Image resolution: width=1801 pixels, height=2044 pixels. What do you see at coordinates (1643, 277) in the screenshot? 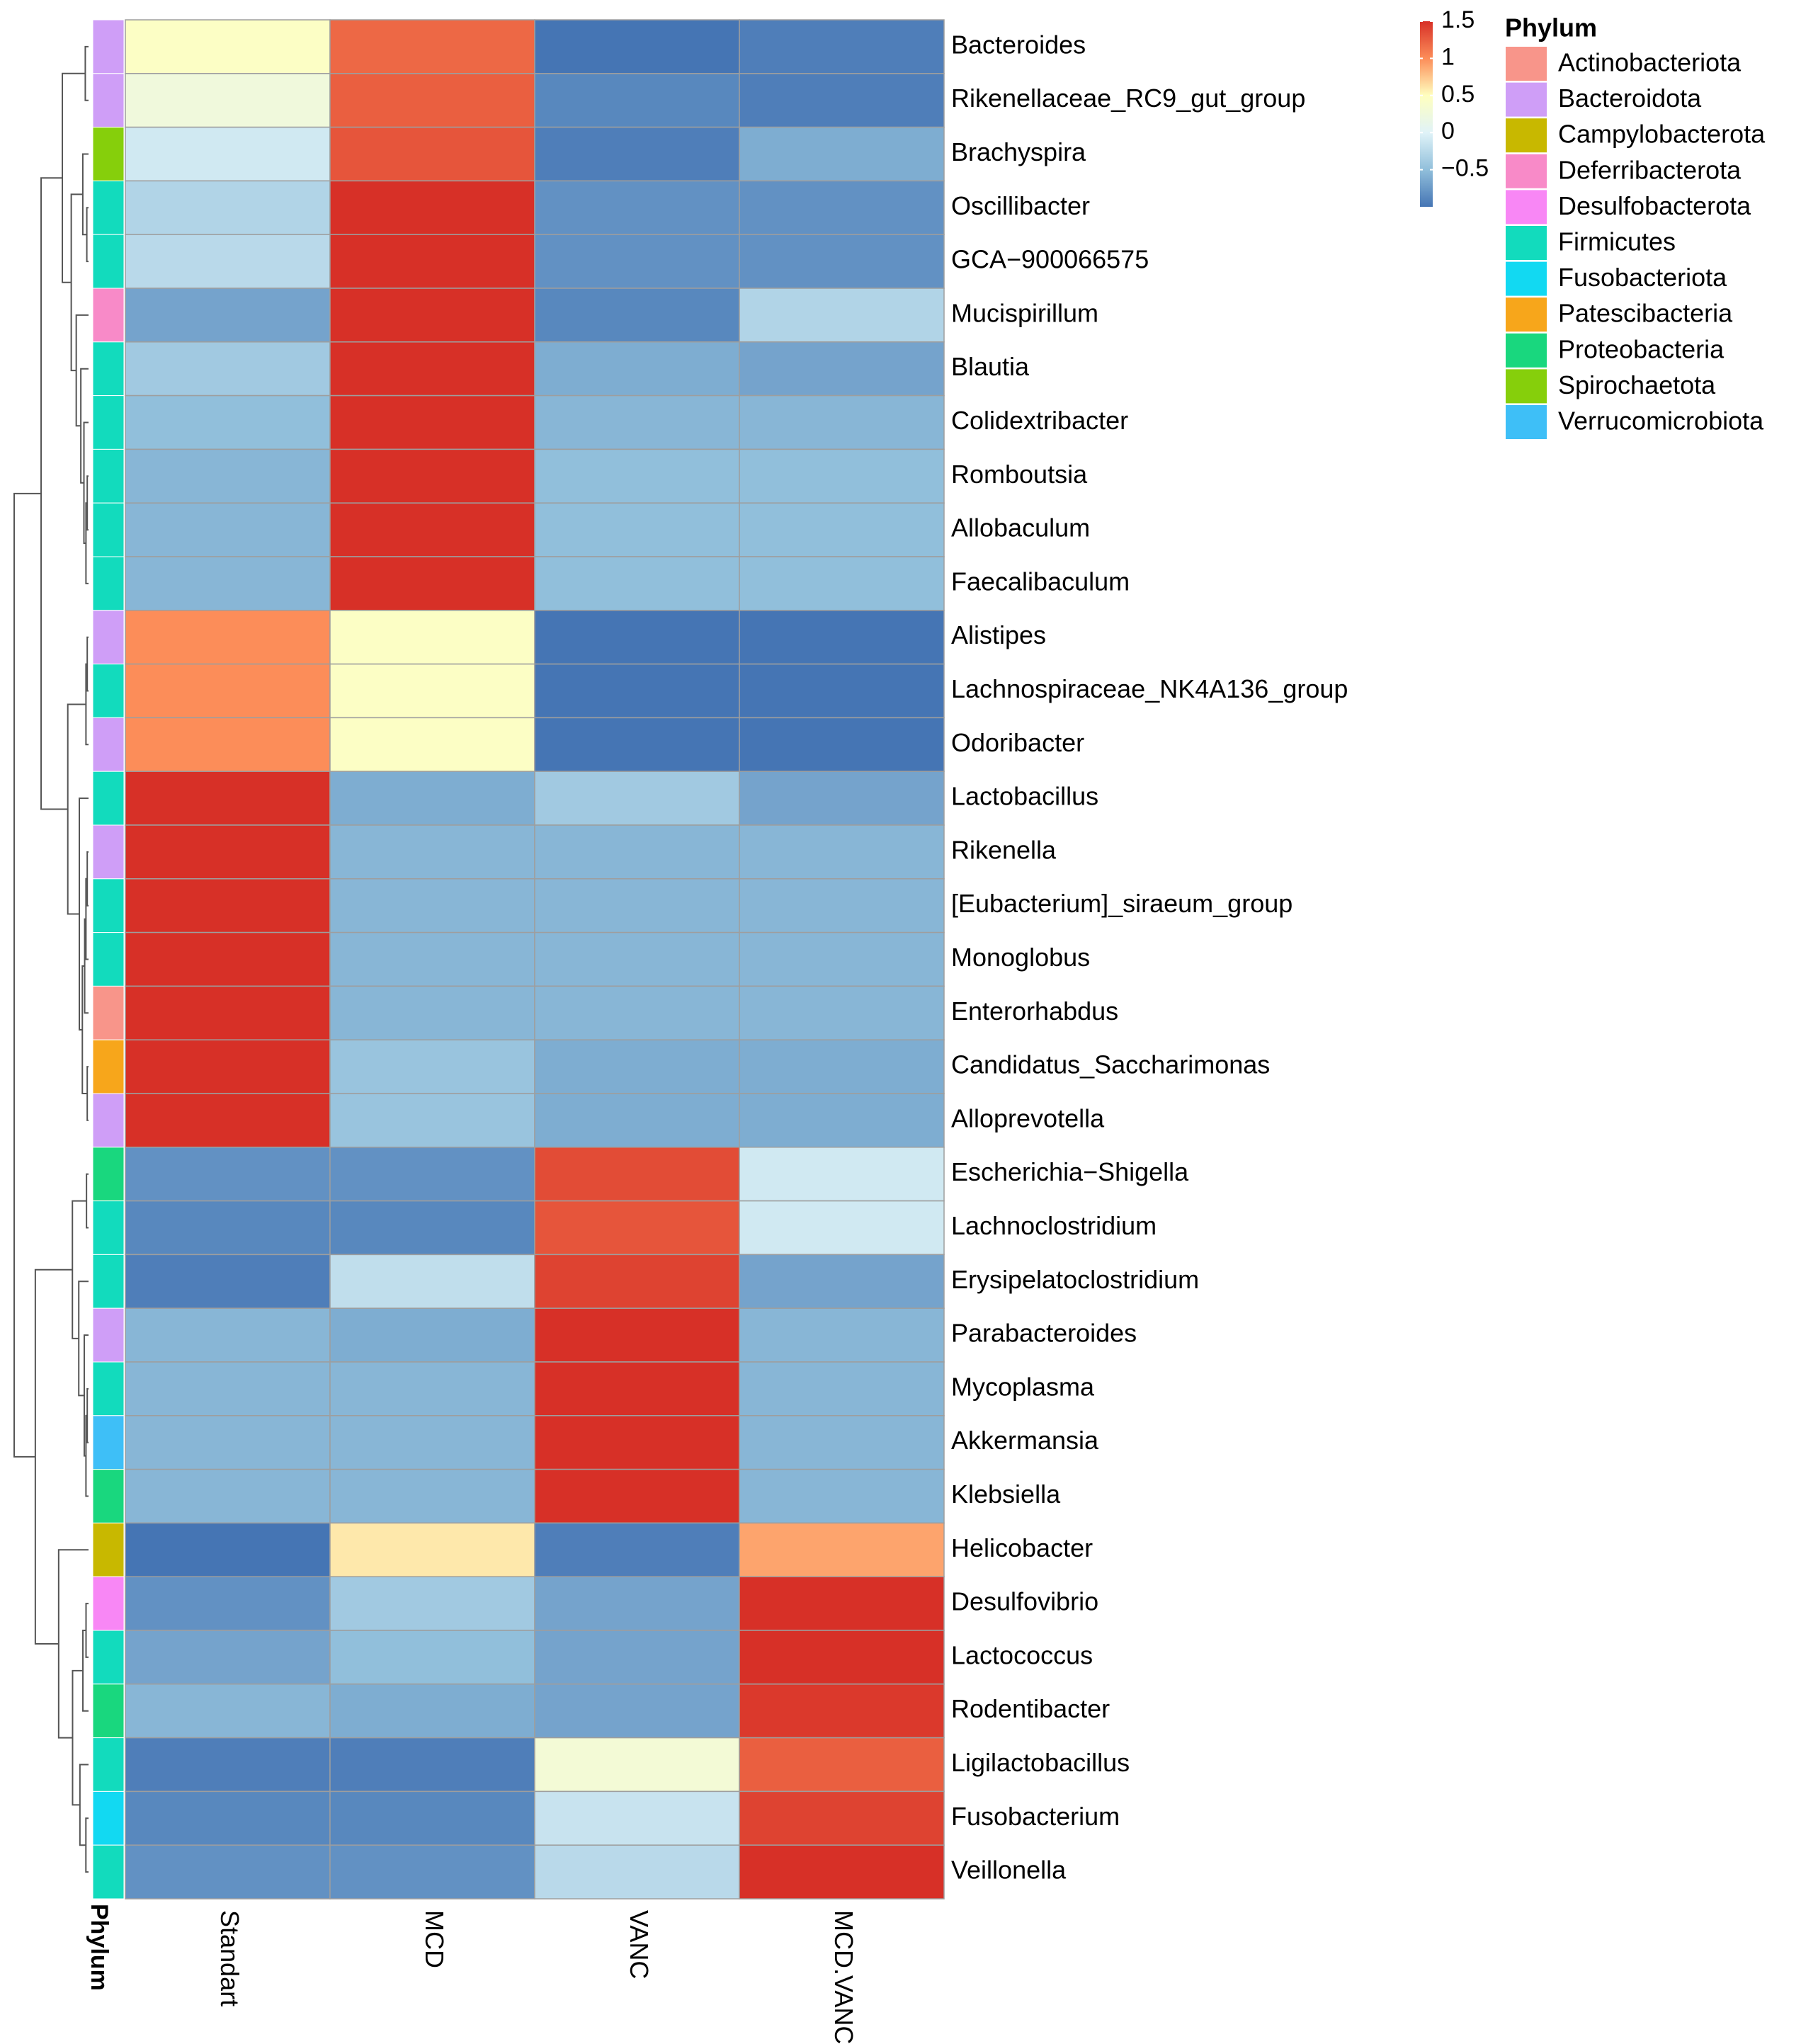
I see `legend-label: Fusobacteriota` at bounding box center [1643, 277].